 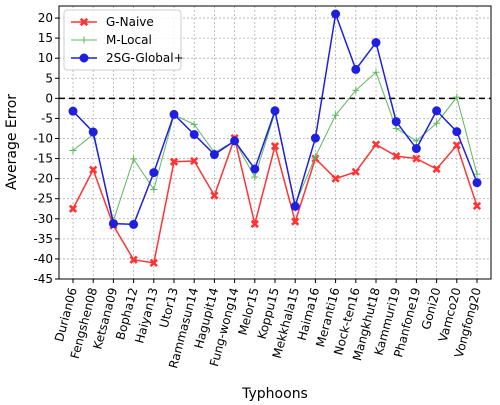 What do you see at coordinates (43, 199) in the screenshot?
I see `y-tick-label: -25` at bounding box center [43, 199].